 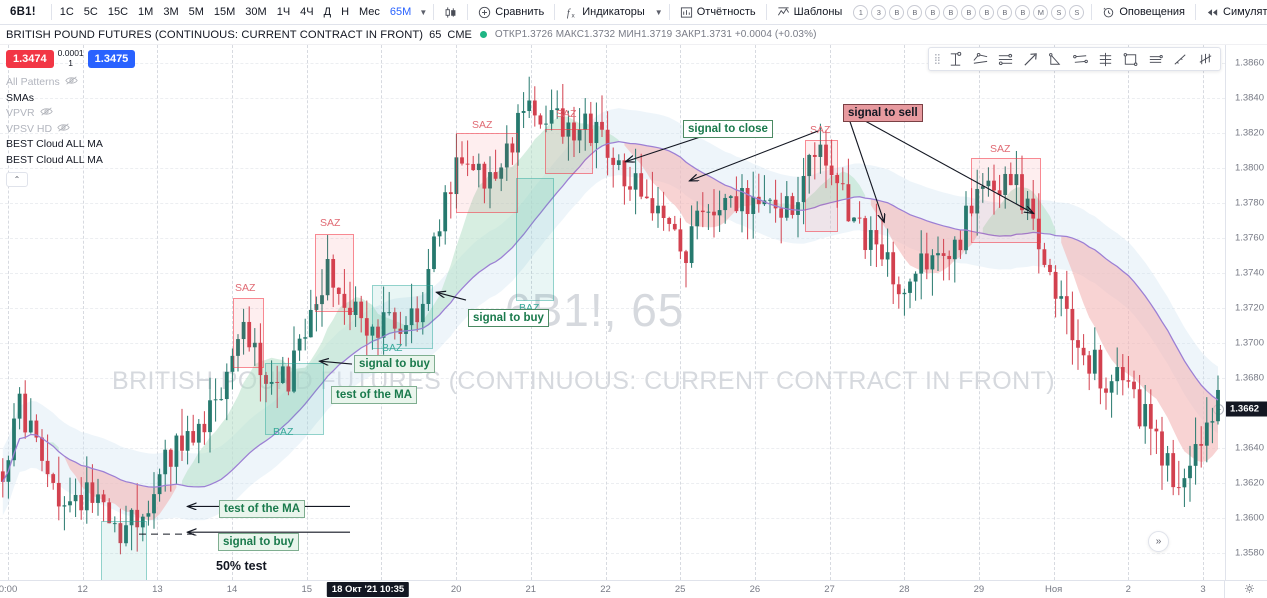 I want to click on layout-badge-6: B, so click(x=969, y=12).